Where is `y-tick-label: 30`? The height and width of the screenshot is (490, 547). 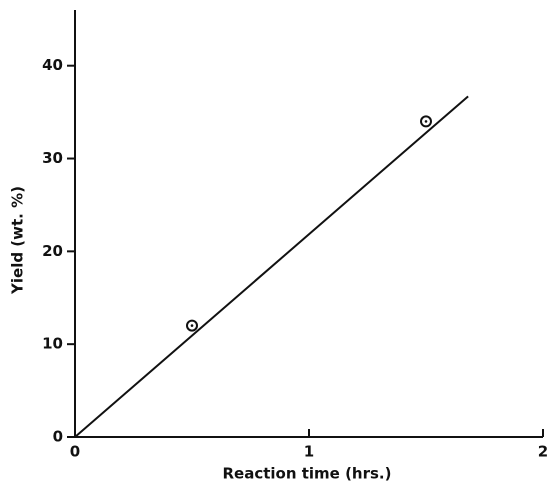
y-tick-label: 30 is located at coordinates (52, 158).